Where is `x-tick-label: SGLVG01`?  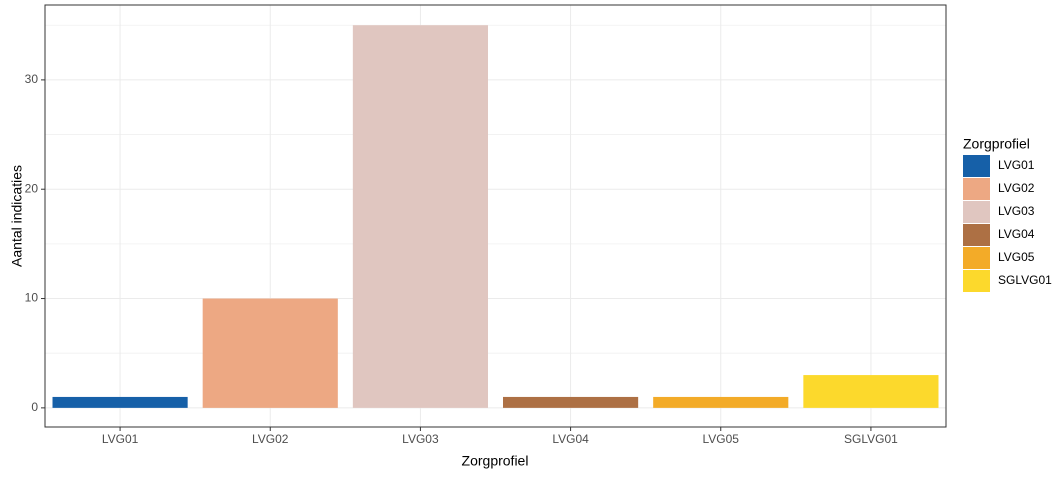
x-tick-label: SGLVG01 is located at coordinates (871, 439).